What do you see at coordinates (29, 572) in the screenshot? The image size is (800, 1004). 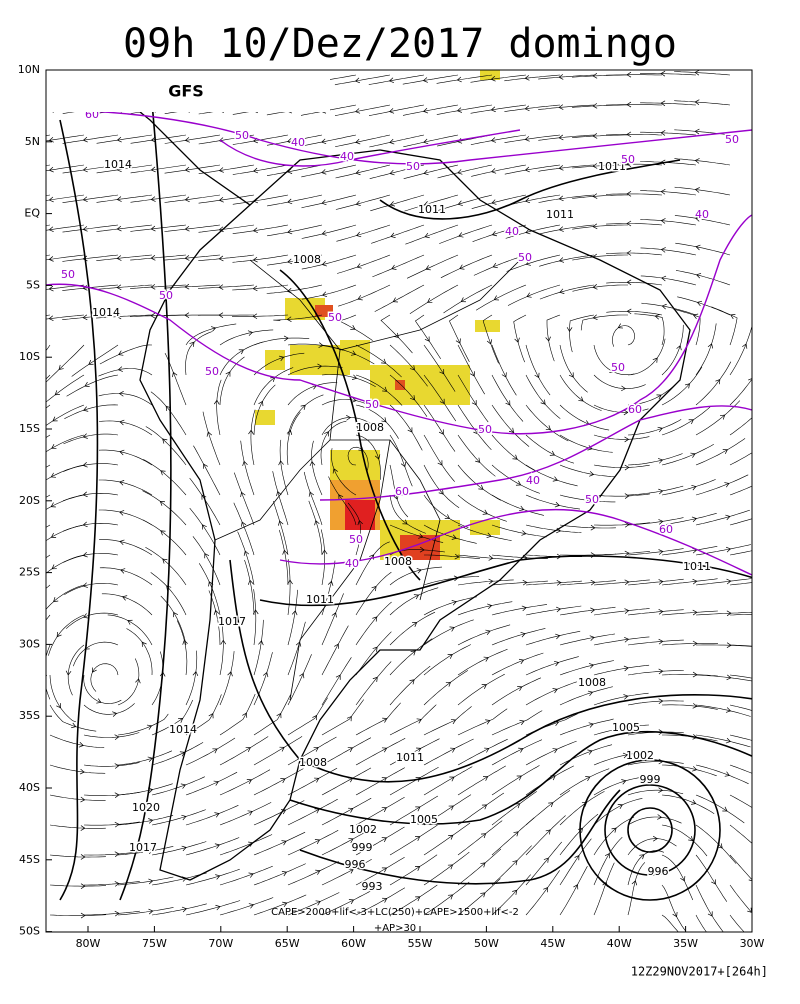 I see `lat-label: 25S` at bounding box center [29, 572].